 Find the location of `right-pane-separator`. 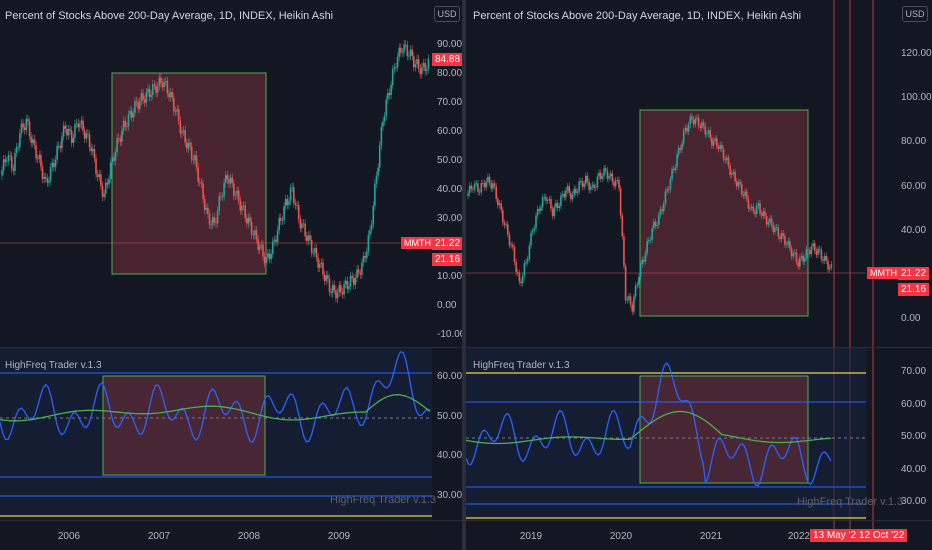

right-pane-separator is located at coordinates (699, 347).